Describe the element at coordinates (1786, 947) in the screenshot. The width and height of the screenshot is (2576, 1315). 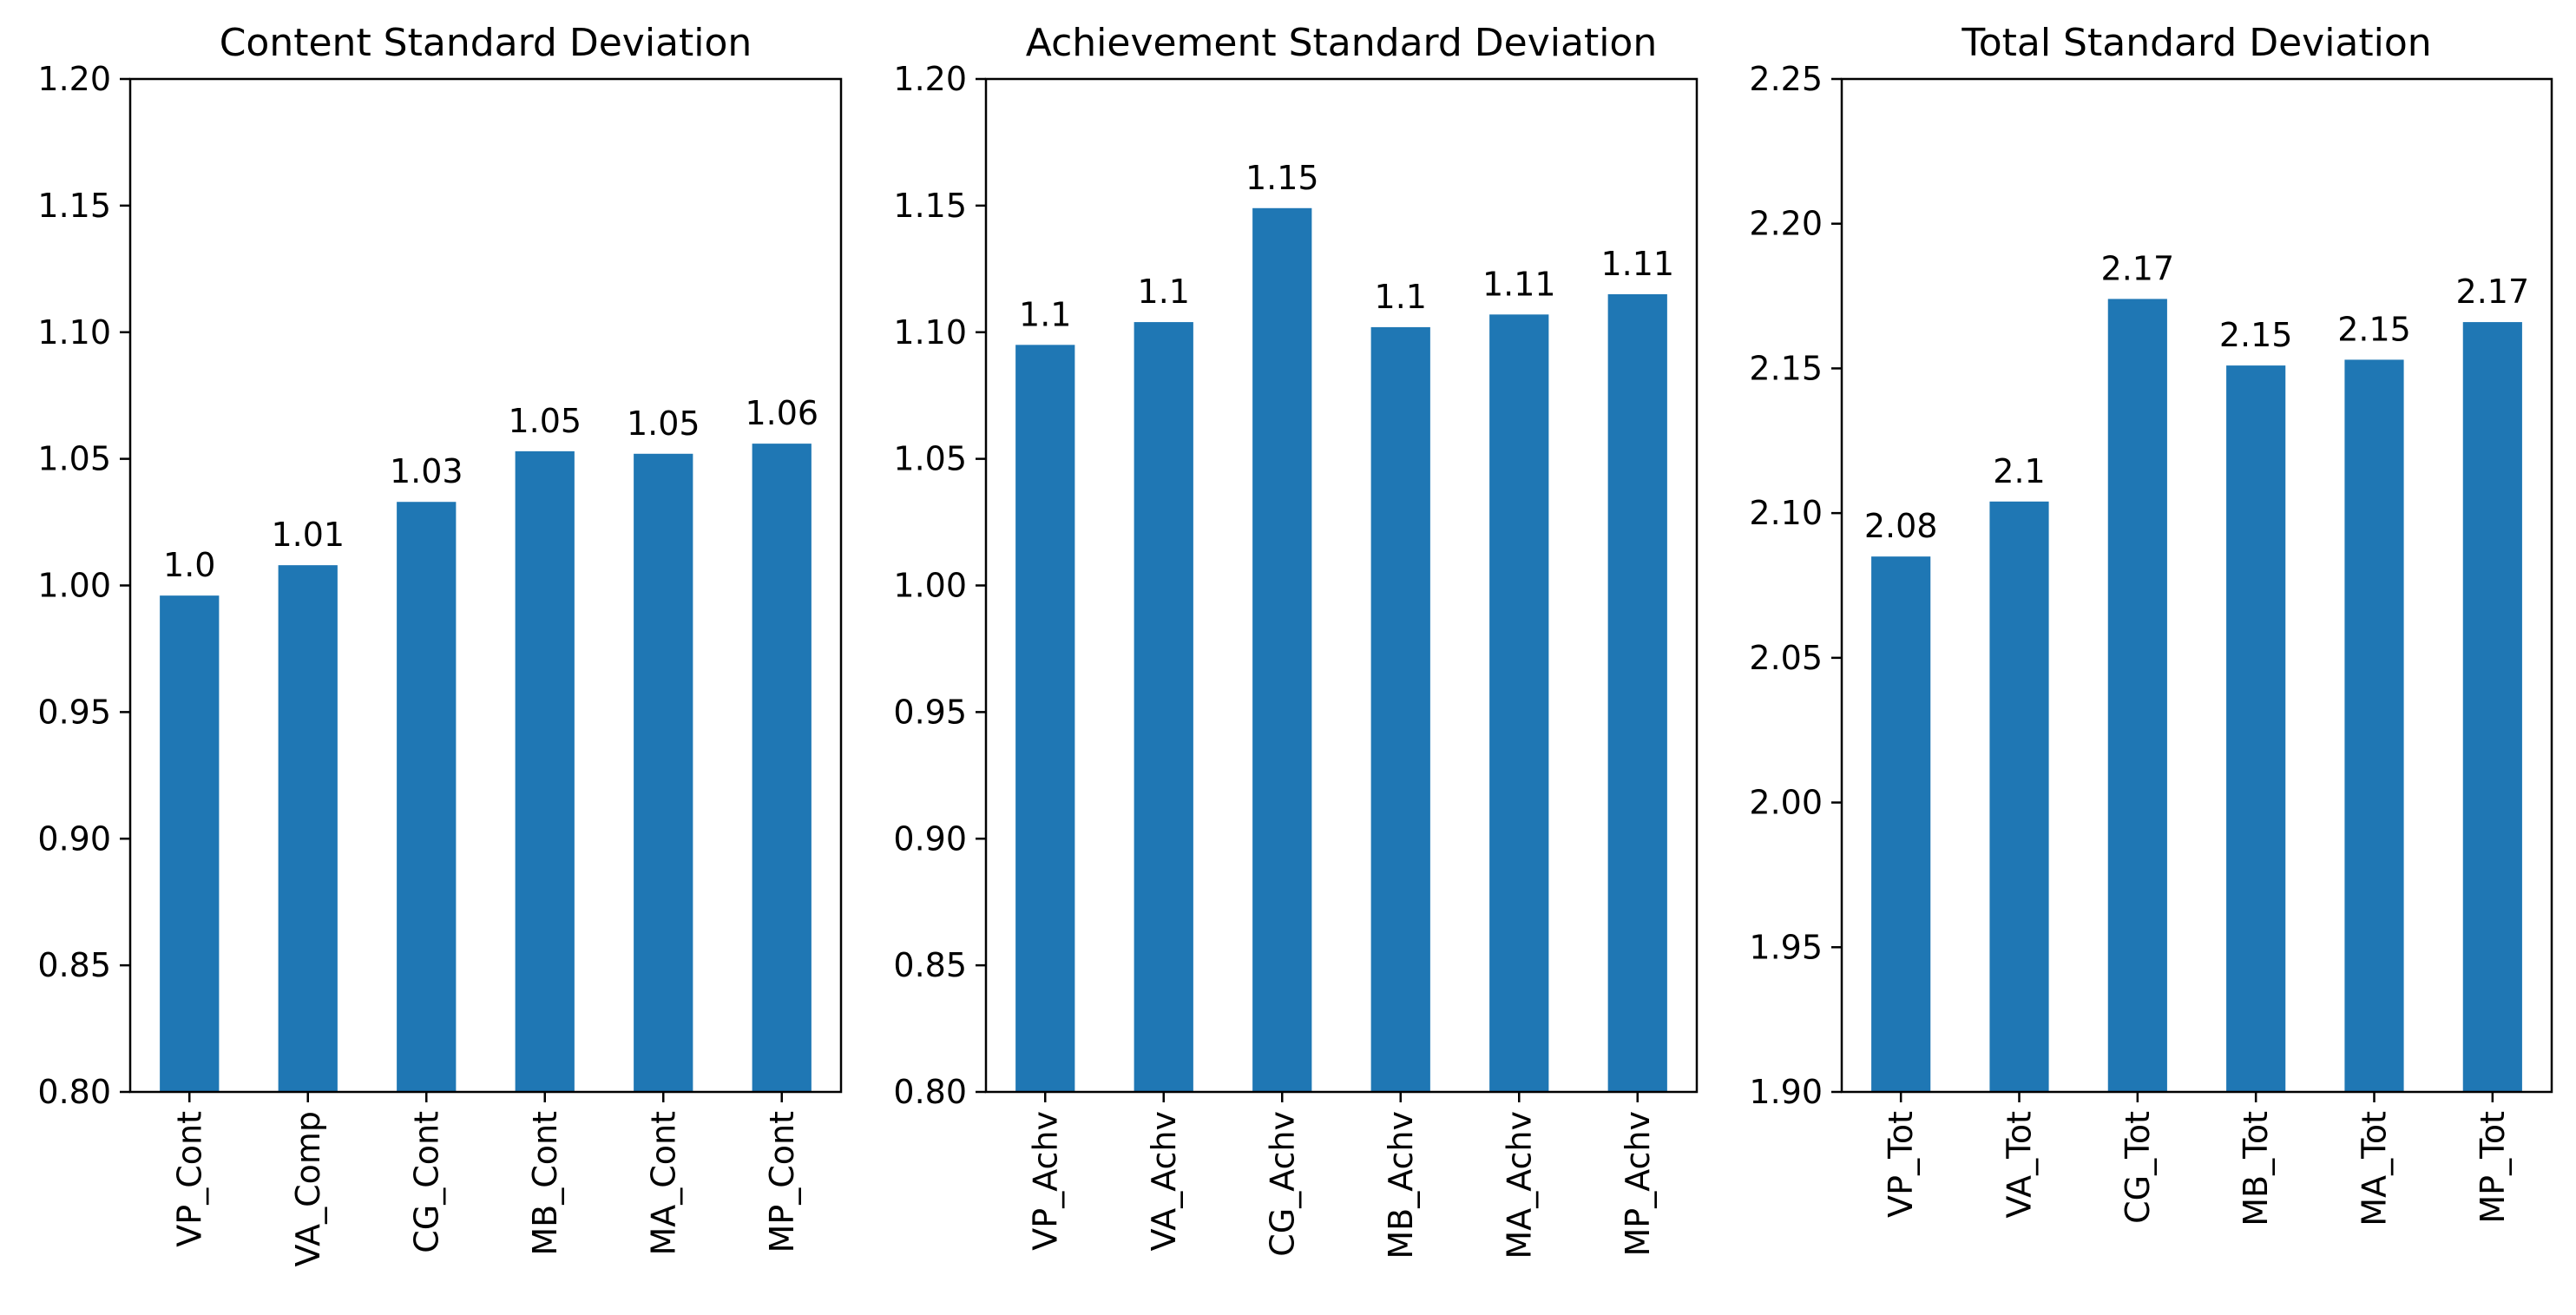
I see `y-tick-label: 1.95` at that location.